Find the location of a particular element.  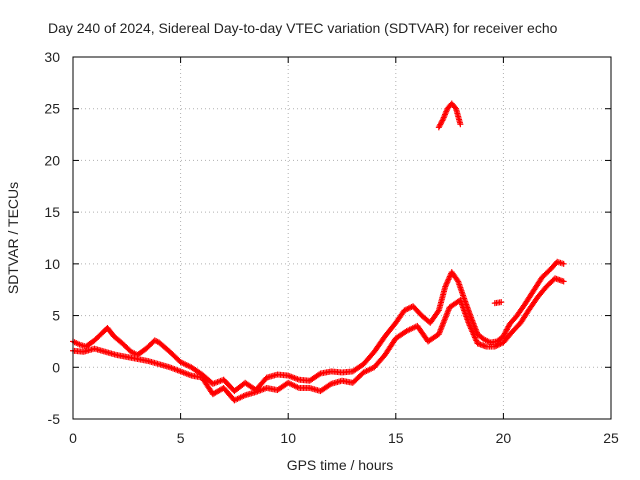

isolated-blip-point is located at coordinates (501, 302).